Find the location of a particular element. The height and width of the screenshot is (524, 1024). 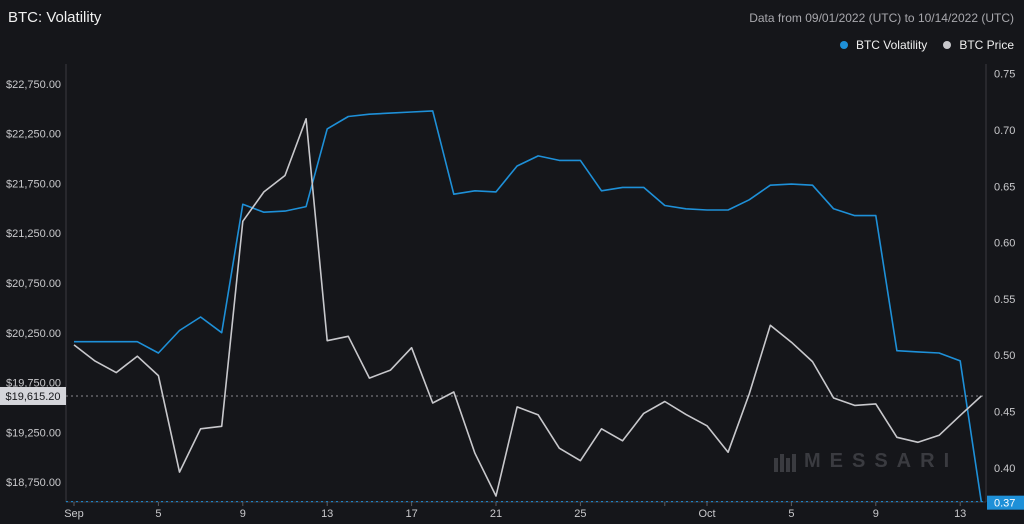

y-right-tick-label: 0.45 is located at coordinates (1004, 413).